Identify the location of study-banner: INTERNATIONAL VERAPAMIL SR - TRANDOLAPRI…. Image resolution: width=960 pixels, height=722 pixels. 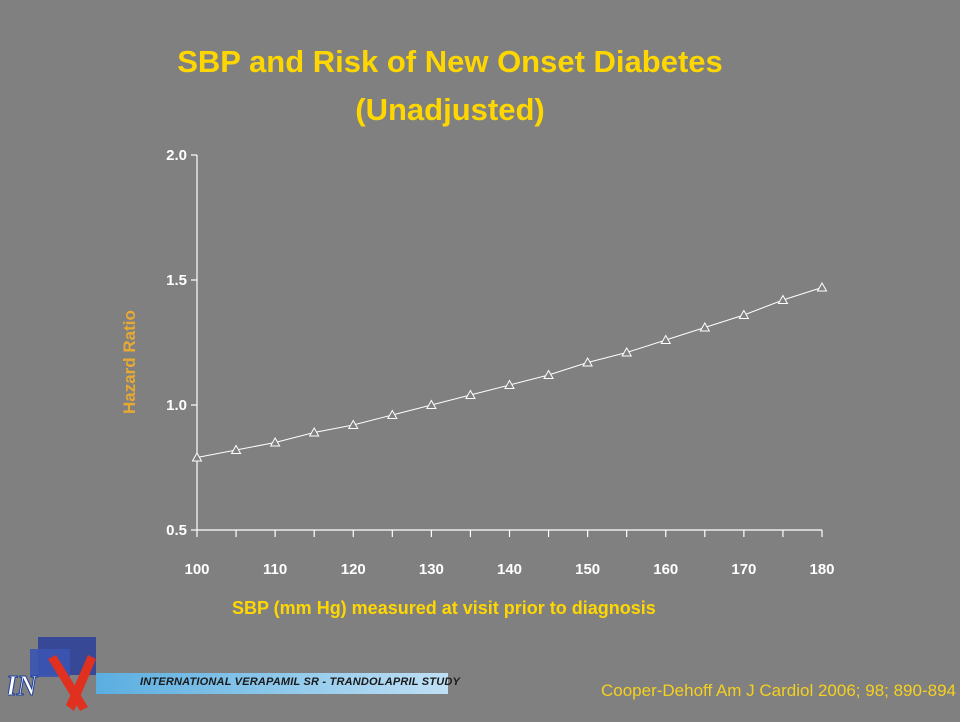
(278, 683).